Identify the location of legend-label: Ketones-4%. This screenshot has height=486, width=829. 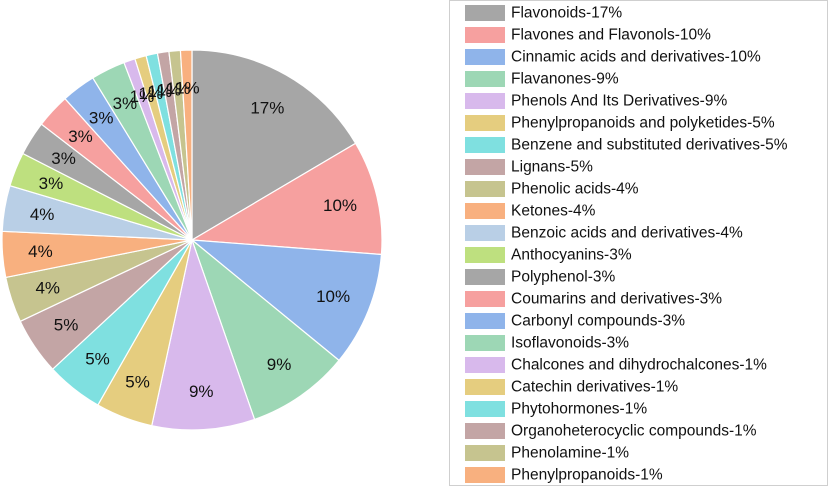
(553, 211).